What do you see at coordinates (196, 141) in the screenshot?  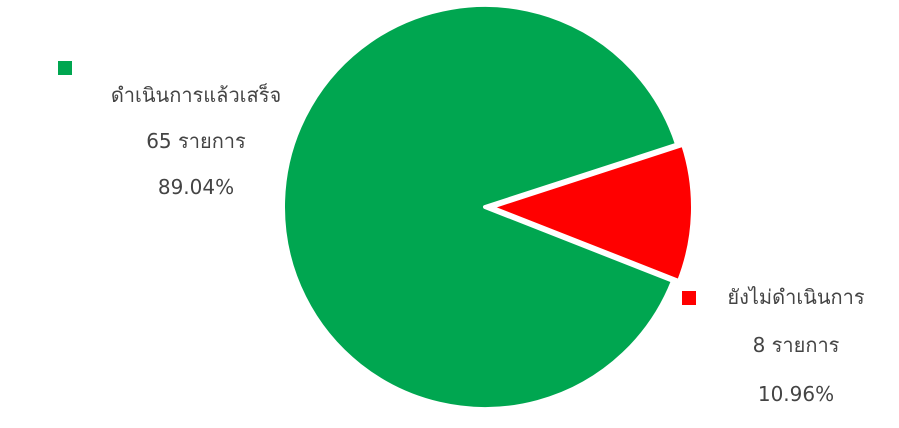 I see `slice-label-completed-count: 65 รายการ` at bounding box center [196, 141].